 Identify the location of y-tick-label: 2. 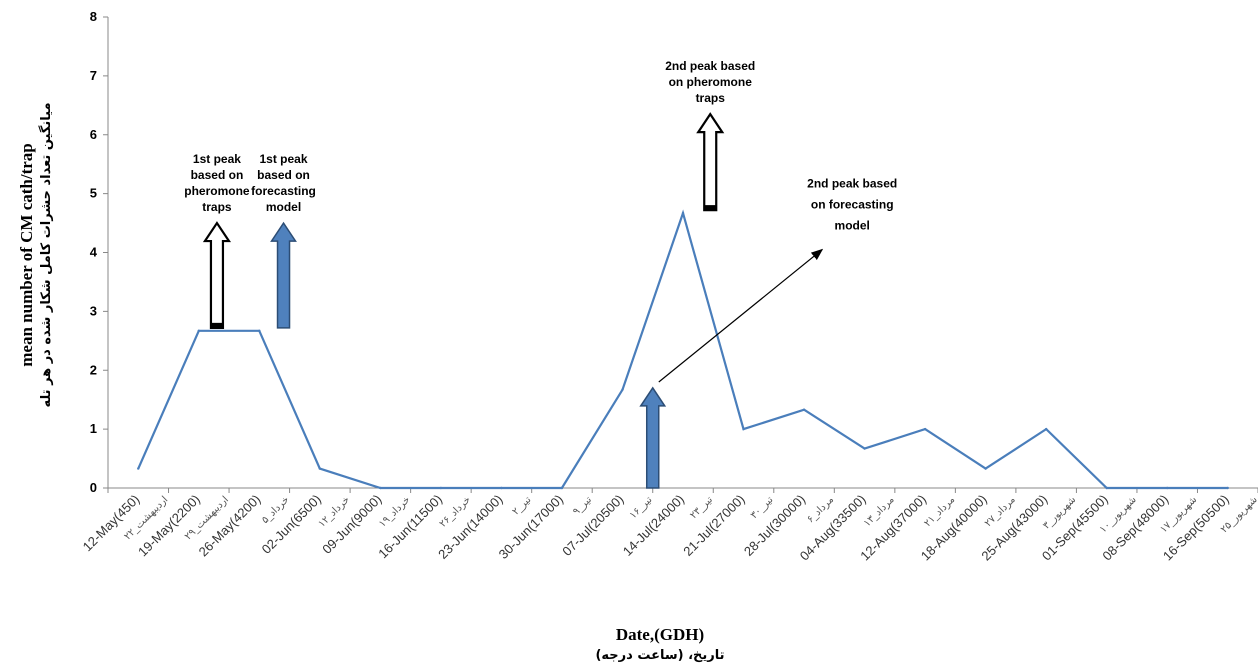
(93, 369).